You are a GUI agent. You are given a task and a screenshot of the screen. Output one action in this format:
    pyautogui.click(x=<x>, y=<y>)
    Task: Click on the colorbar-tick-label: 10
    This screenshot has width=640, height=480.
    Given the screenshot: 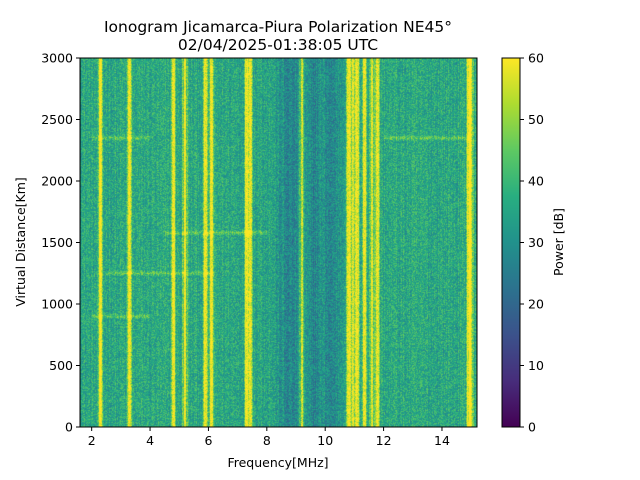 What is the action you would take?
    pyautogui.click(x=536, y=365)
    